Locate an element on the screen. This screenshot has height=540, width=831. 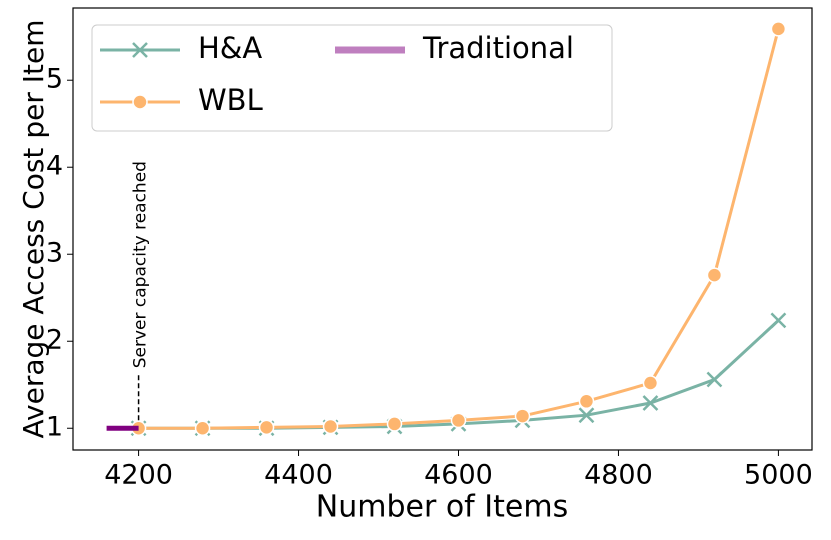
legend: H&A WBL Traditional is located at coordinates (352, 78).